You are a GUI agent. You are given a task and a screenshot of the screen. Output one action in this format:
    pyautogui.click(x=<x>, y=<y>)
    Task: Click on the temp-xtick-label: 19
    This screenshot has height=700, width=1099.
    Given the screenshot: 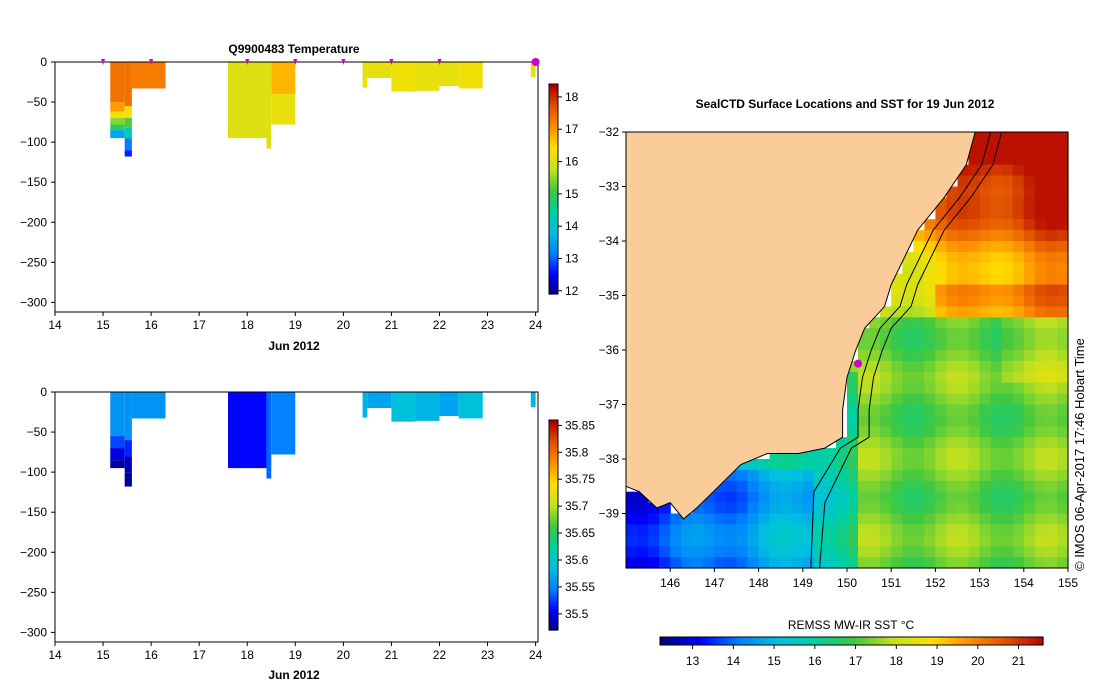 What is the action you would take?
    pyautogui.click(x=296, y=325)
    